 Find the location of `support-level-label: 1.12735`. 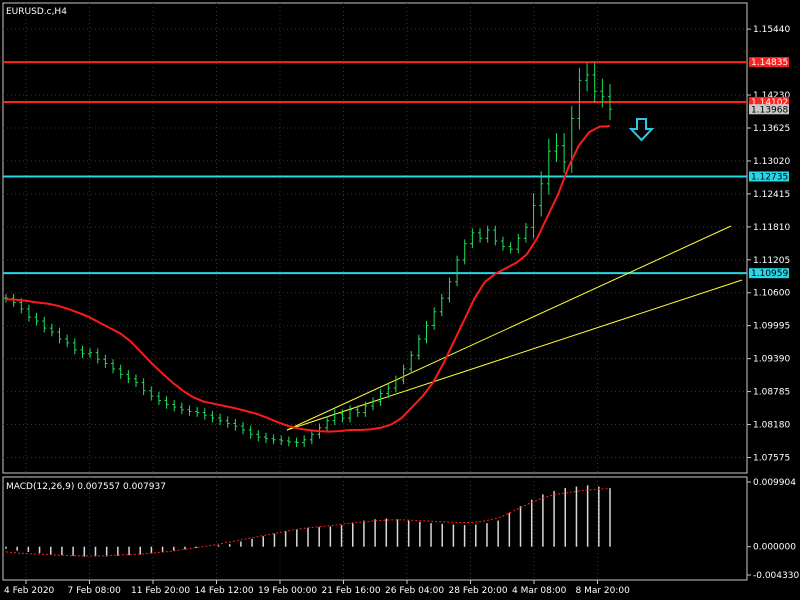

support-level-label: 1.12735 is located at coordinates (769, 177).